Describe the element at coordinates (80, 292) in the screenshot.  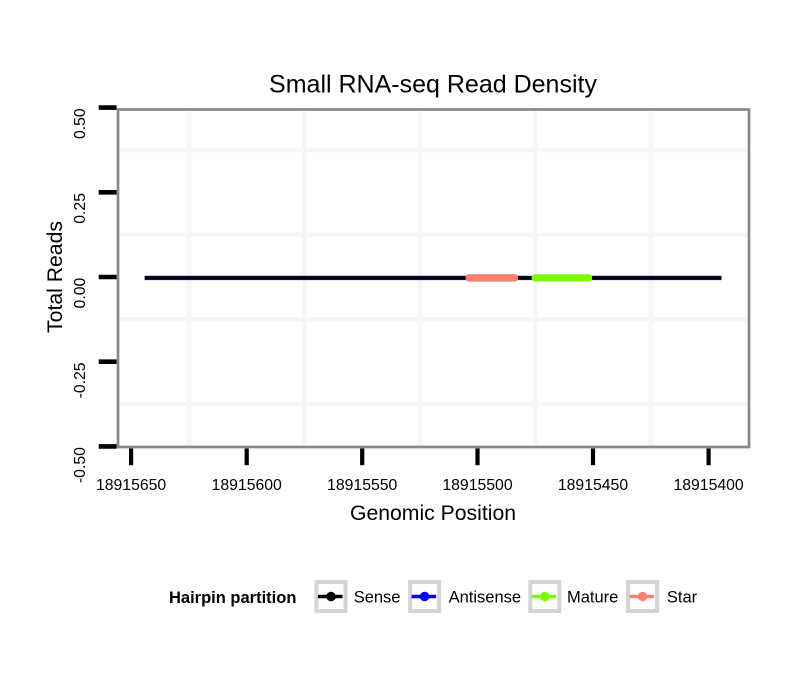
I see `svg-text: 0.00` at that location.